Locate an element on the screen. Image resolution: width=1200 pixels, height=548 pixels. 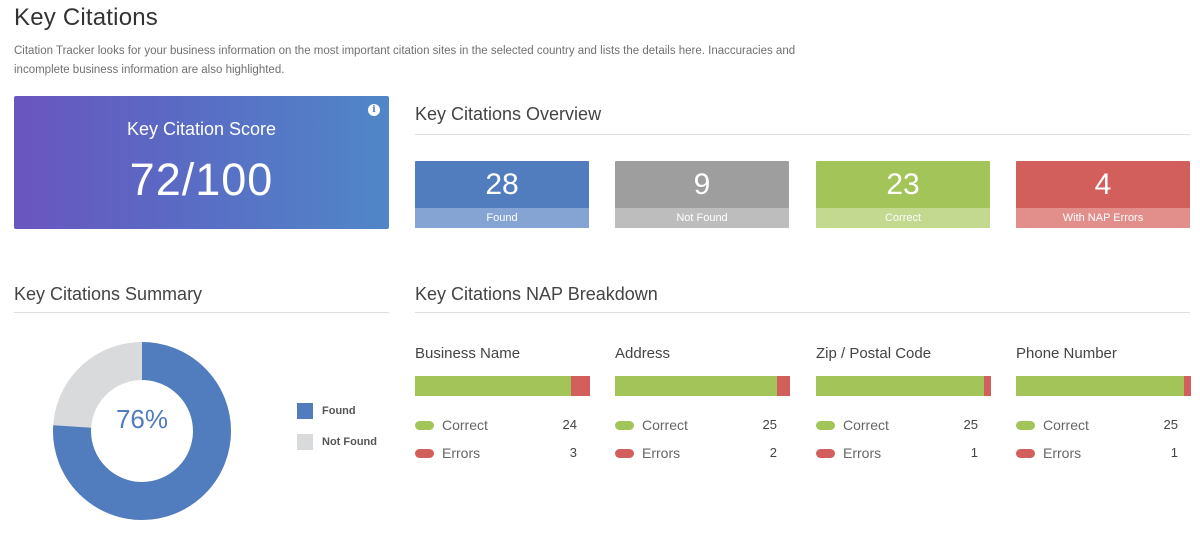
info-icon: i is located at coordinates (374, 110).